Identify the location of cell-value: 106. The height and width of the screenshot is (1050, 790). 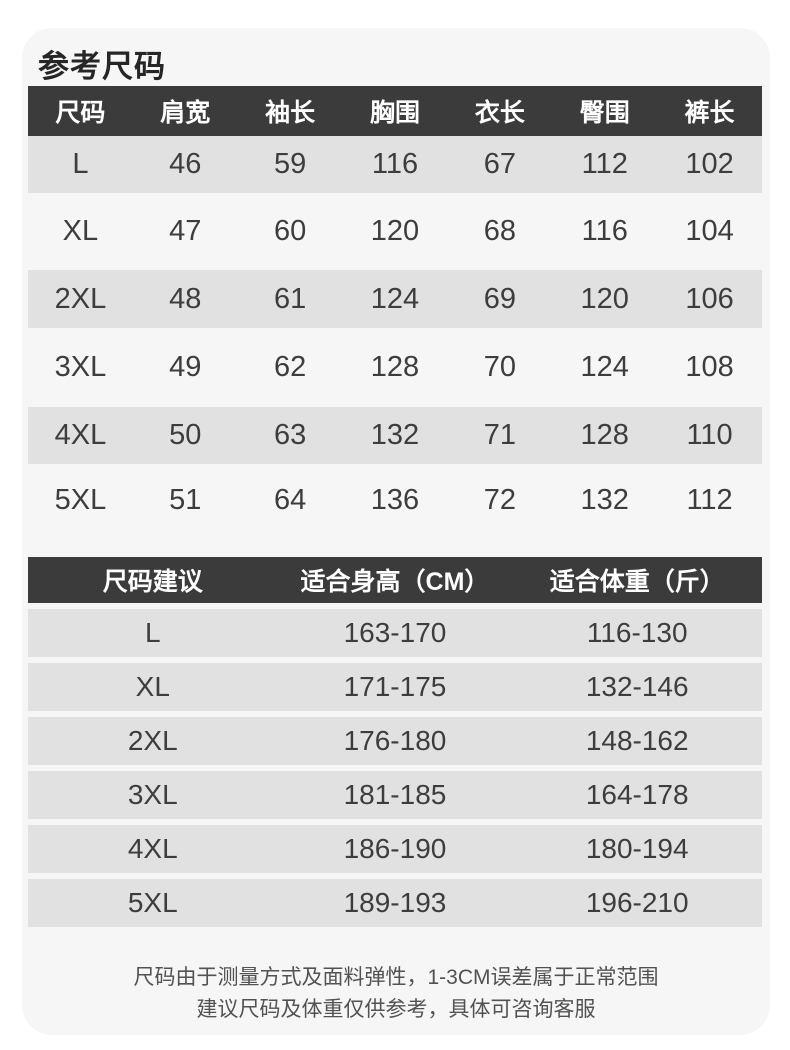
(709, 298).